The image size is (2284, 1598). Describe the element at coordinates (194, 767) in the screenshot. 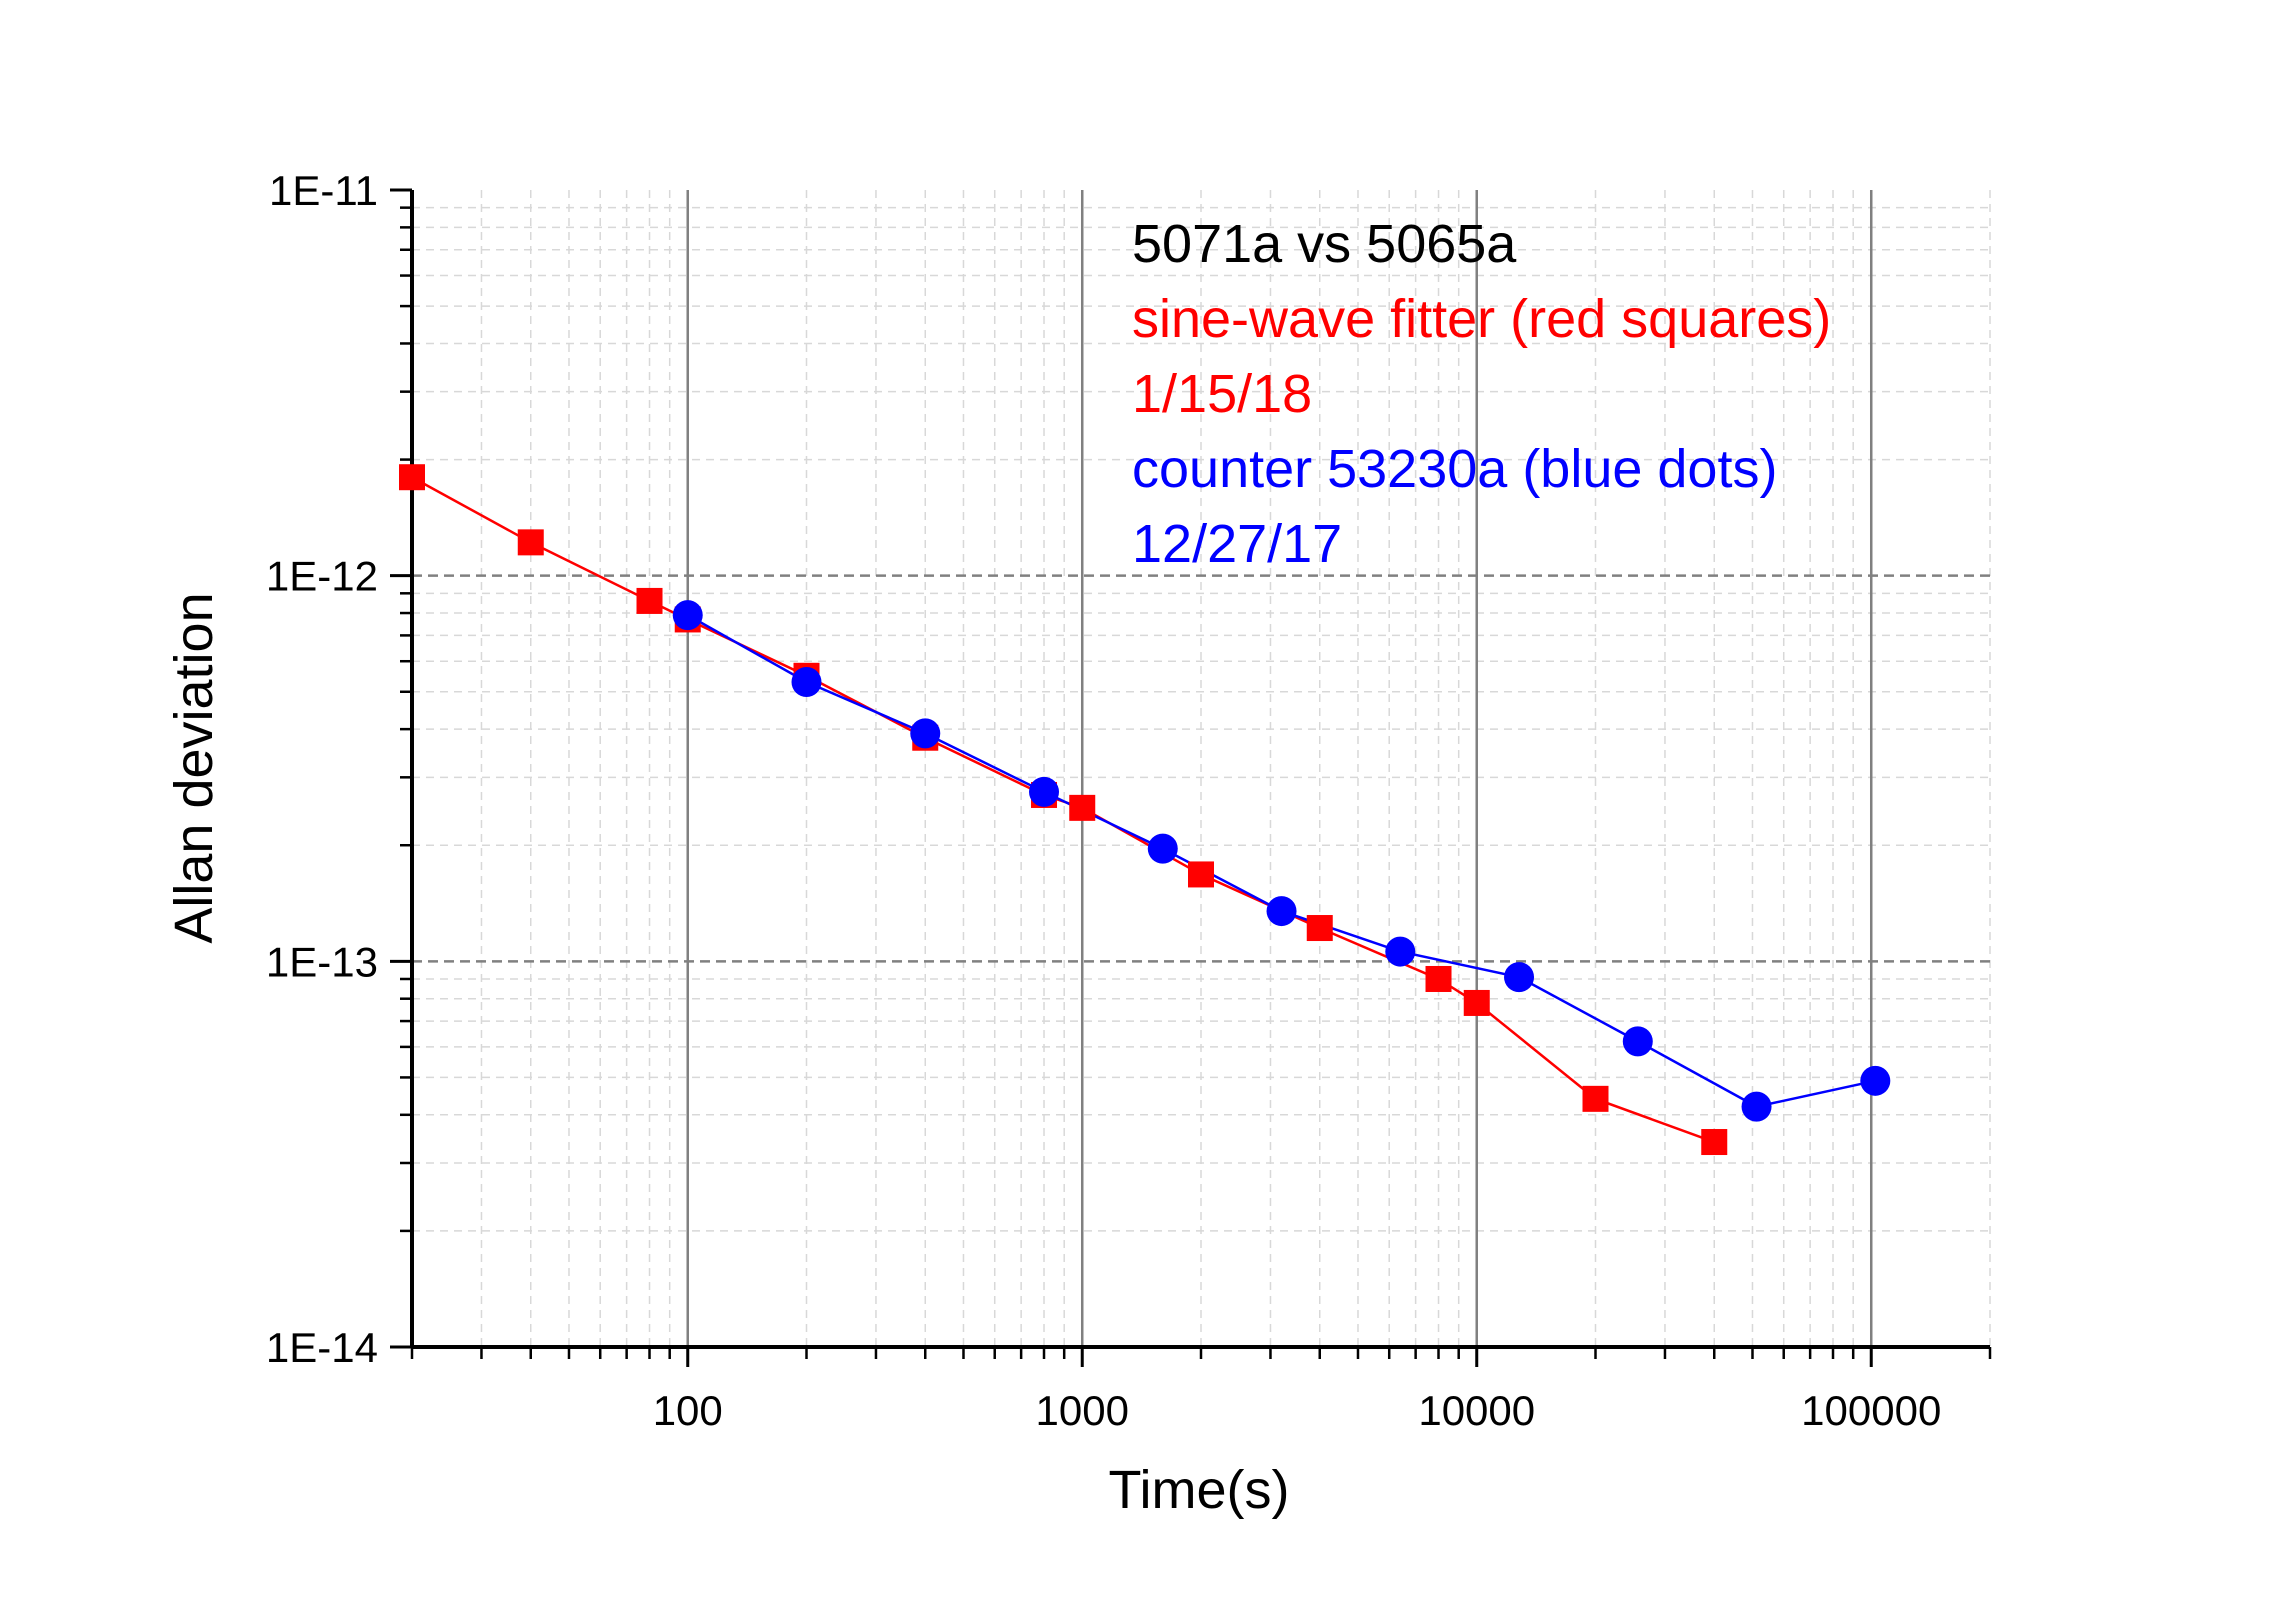

I see `y-axis-title: Allan deviation` at that location.